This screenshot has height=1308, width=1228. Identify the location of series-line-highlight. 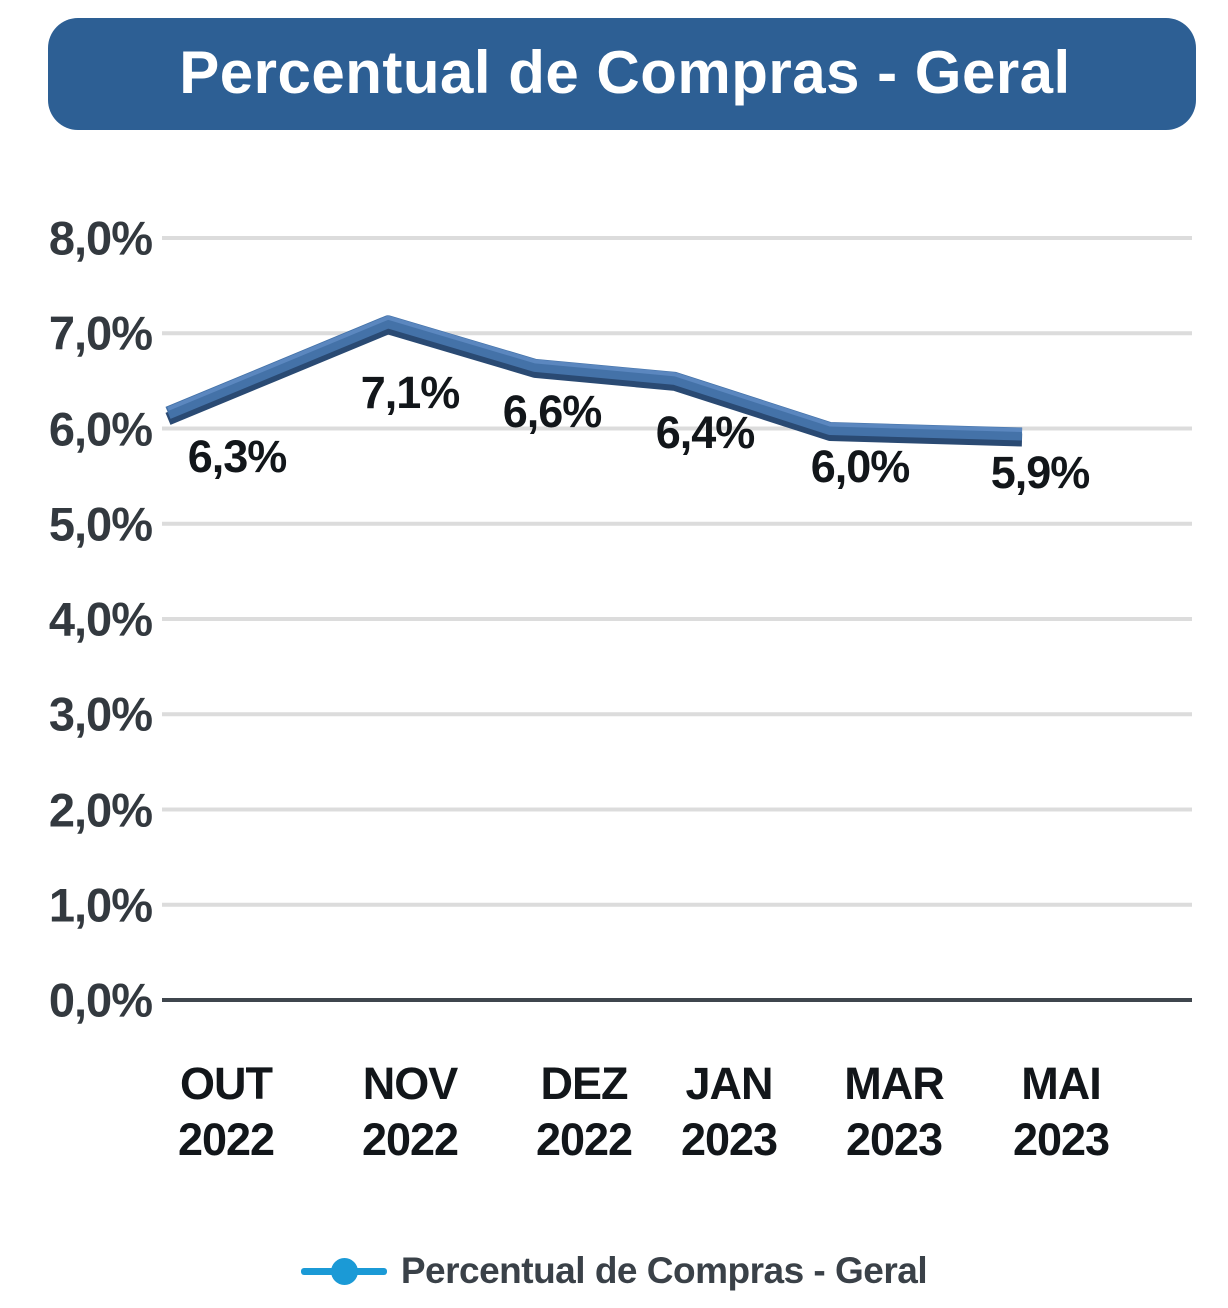
(595, 374).